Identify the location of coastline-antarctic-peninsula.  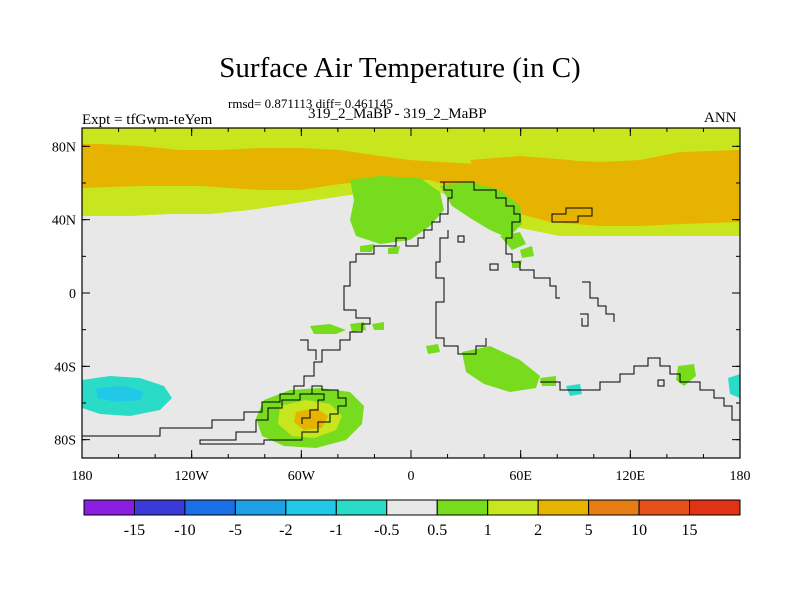
(313, 408).